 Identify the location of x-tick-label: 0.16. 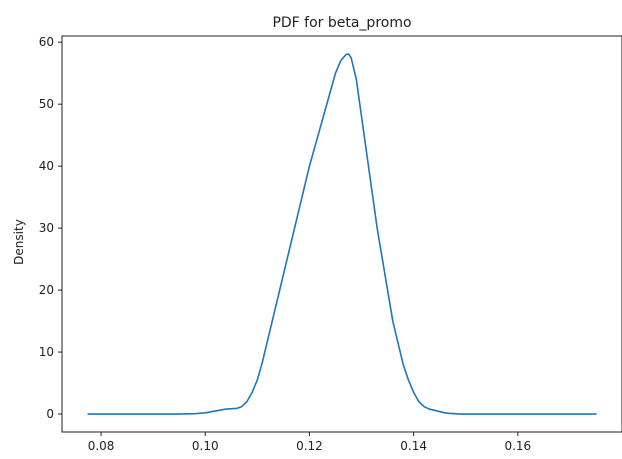
(517, 446).